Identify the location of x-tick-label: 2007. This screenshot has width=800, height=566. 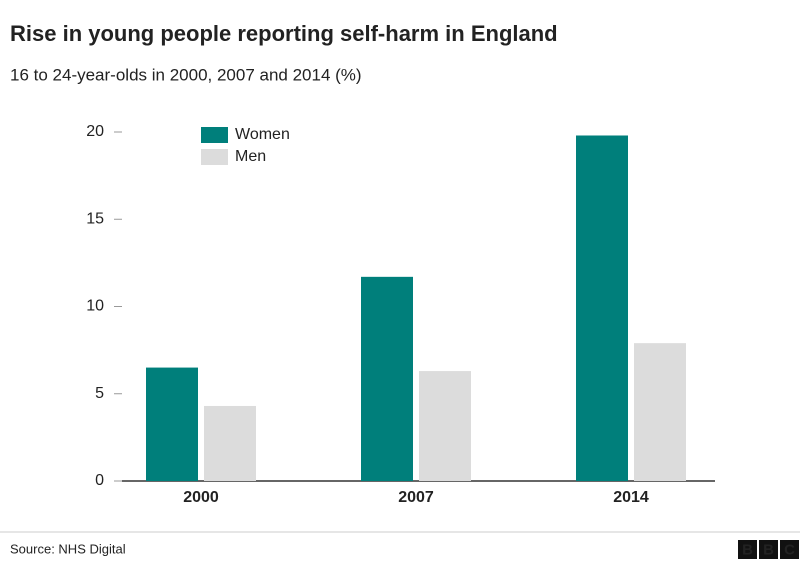
(416, 497).